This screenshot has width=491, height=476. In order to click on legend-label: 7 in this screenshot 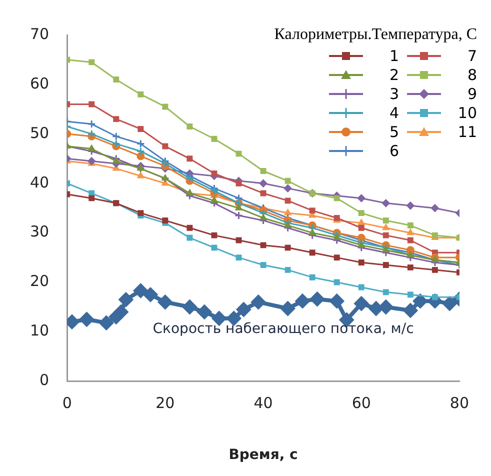, I will do `click(471, 55)`.